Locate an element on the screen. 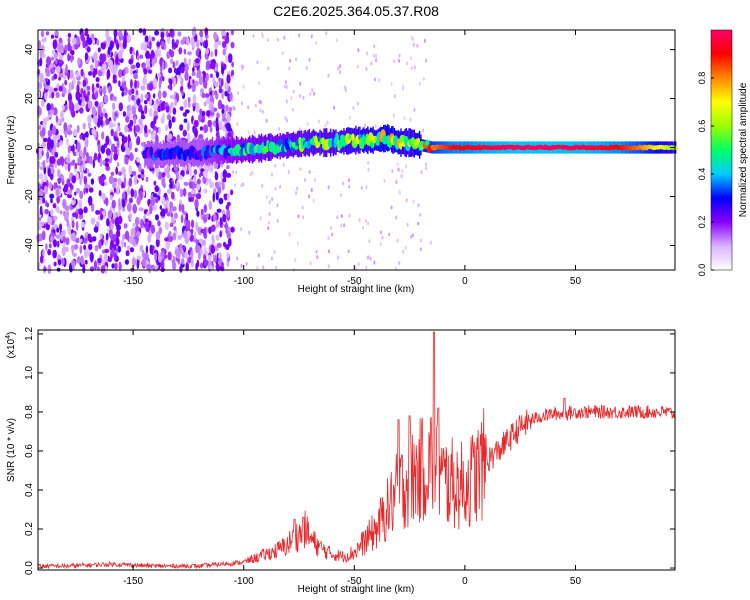 The width and height of the screenshot is (750, 600). spectrogram-y-label: Frequency (Hz) is located at coordinates (11, 150).